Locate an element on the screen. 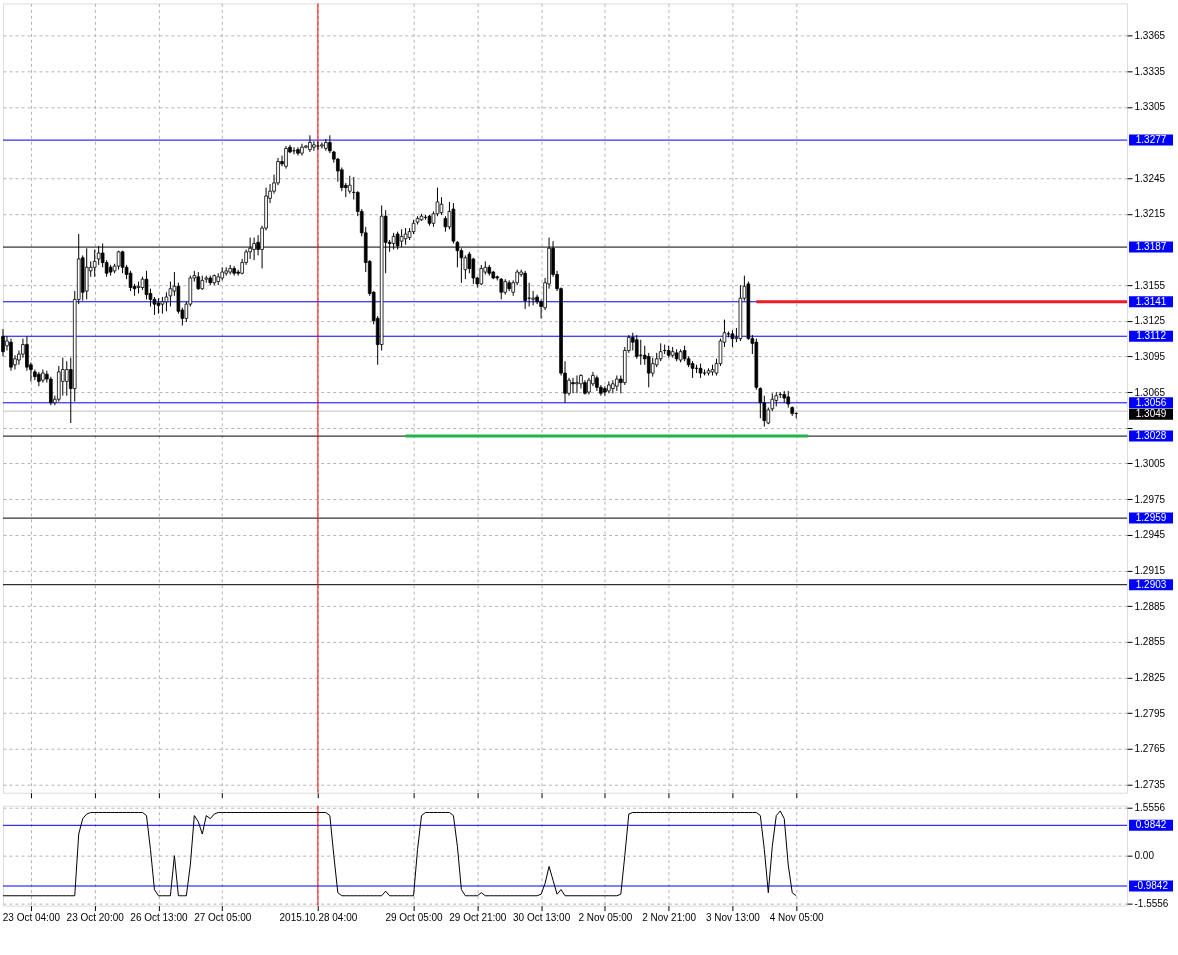 The image size is (1178, 955). x-tick-label: 2 Nov 21:00 is located at coordinates (669, 918).